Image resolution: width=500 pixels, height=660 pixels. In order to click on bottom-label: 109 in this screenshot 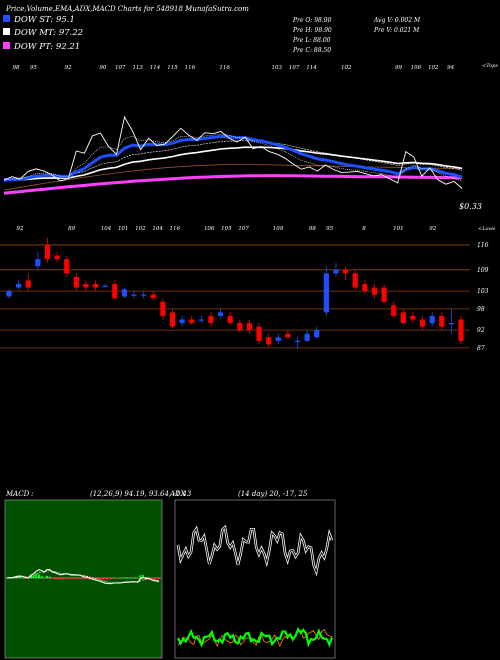, I will do `click(278, 229)`.